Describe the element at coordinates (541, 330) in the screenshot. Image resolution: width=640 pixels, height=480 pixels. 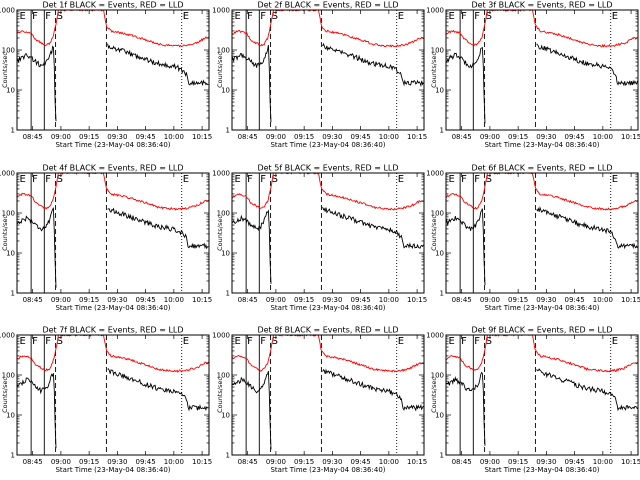
I see `panel-title: Det 9f BLACK = Events, RED = LLD` at that location.